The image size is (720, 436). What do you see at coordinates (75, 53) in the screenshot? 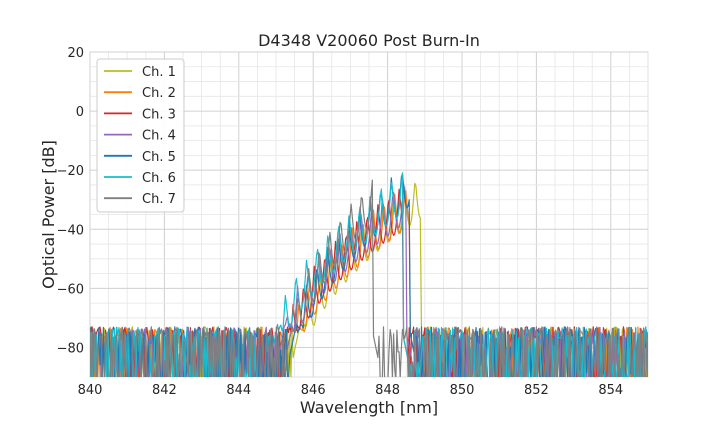
I see `y-tick-label: 20` at bounding box center [75, 53].